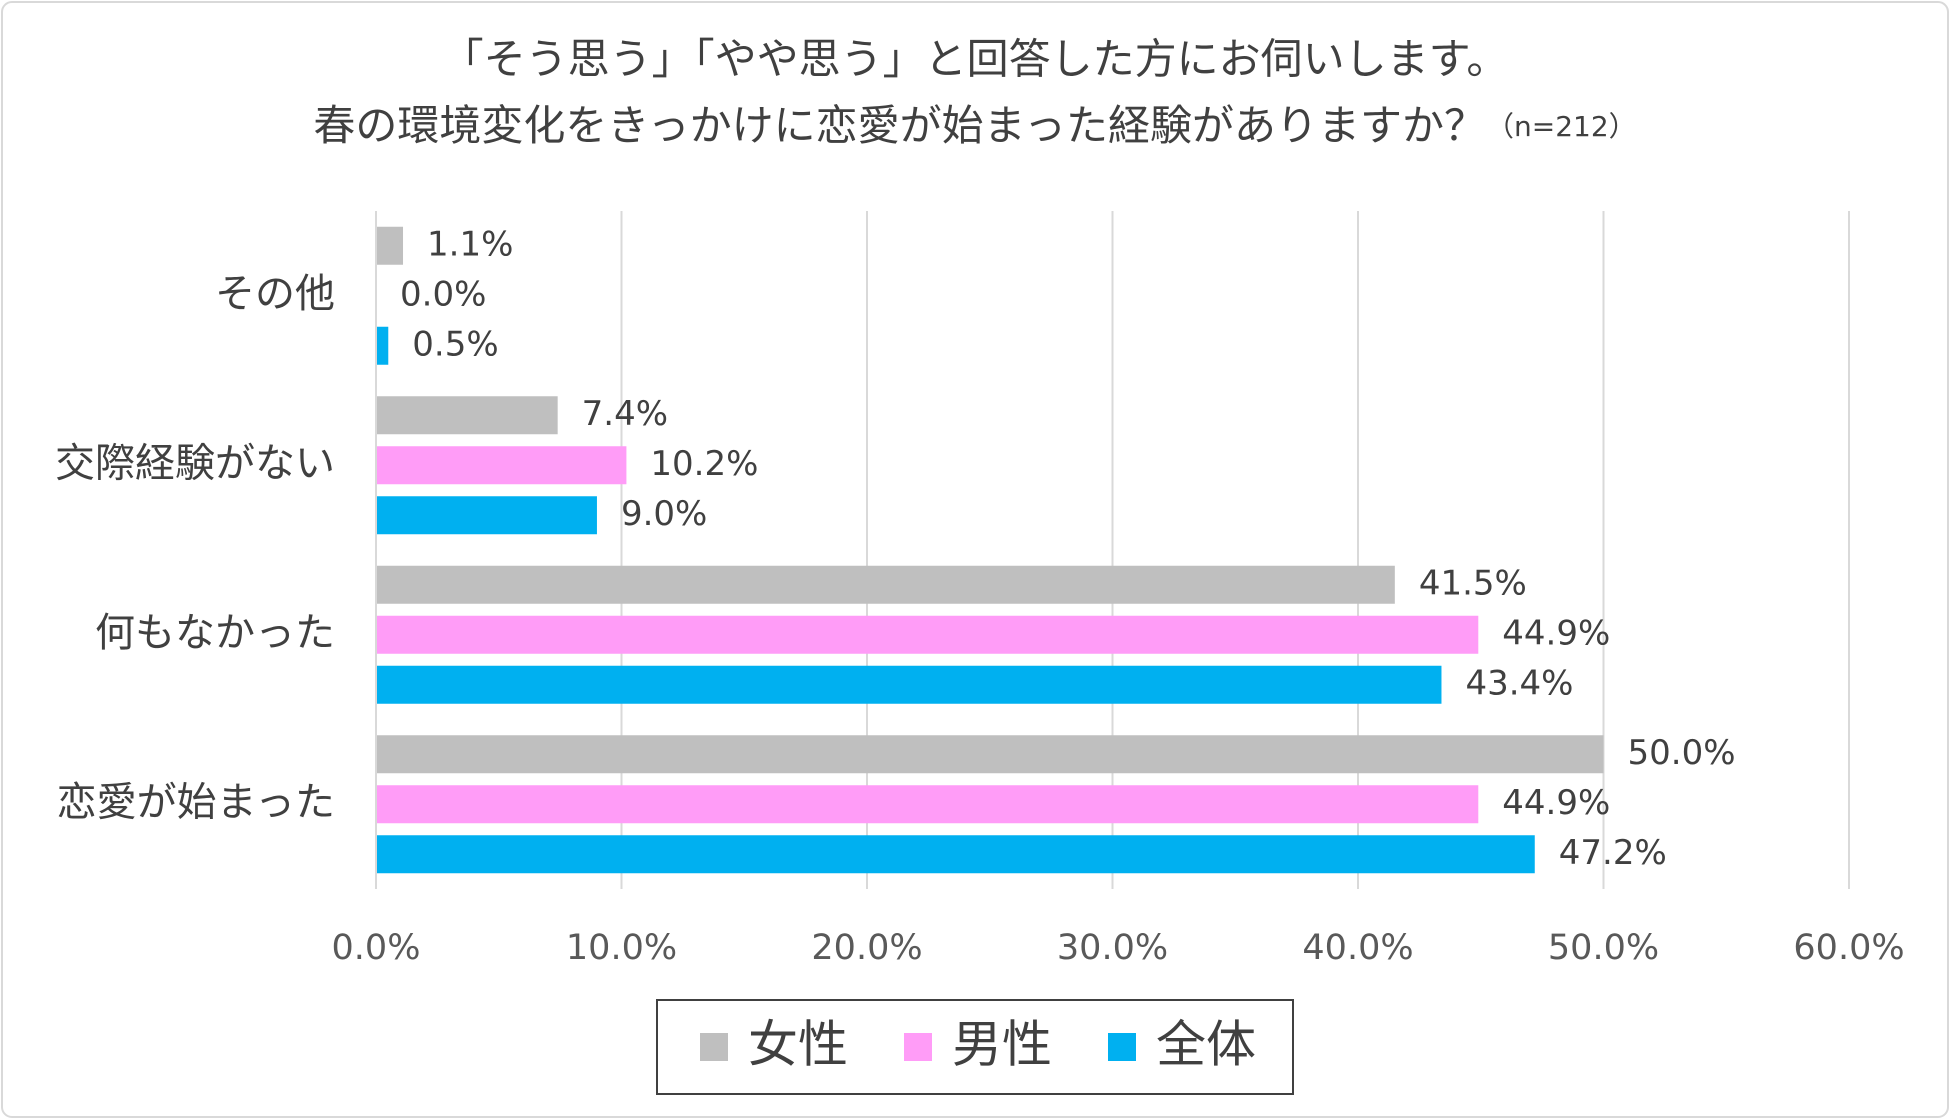 Image resolution: width=1950 pixels, height=1119 pixels. I want to click on value-label: 9.0%, so click(664, 514).